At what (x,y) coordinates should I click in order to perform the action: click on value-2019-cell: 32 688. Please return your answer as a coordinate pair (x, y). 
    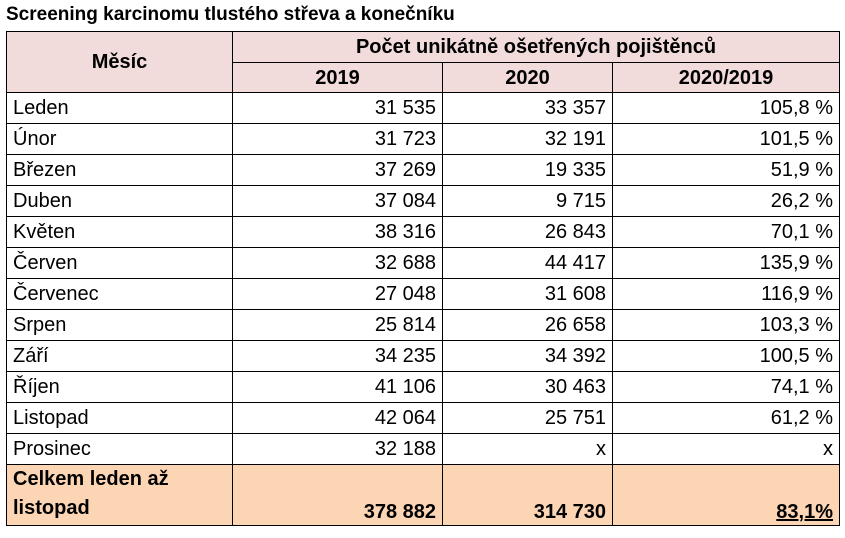
    Looking at the image, I should click on (337, 263).